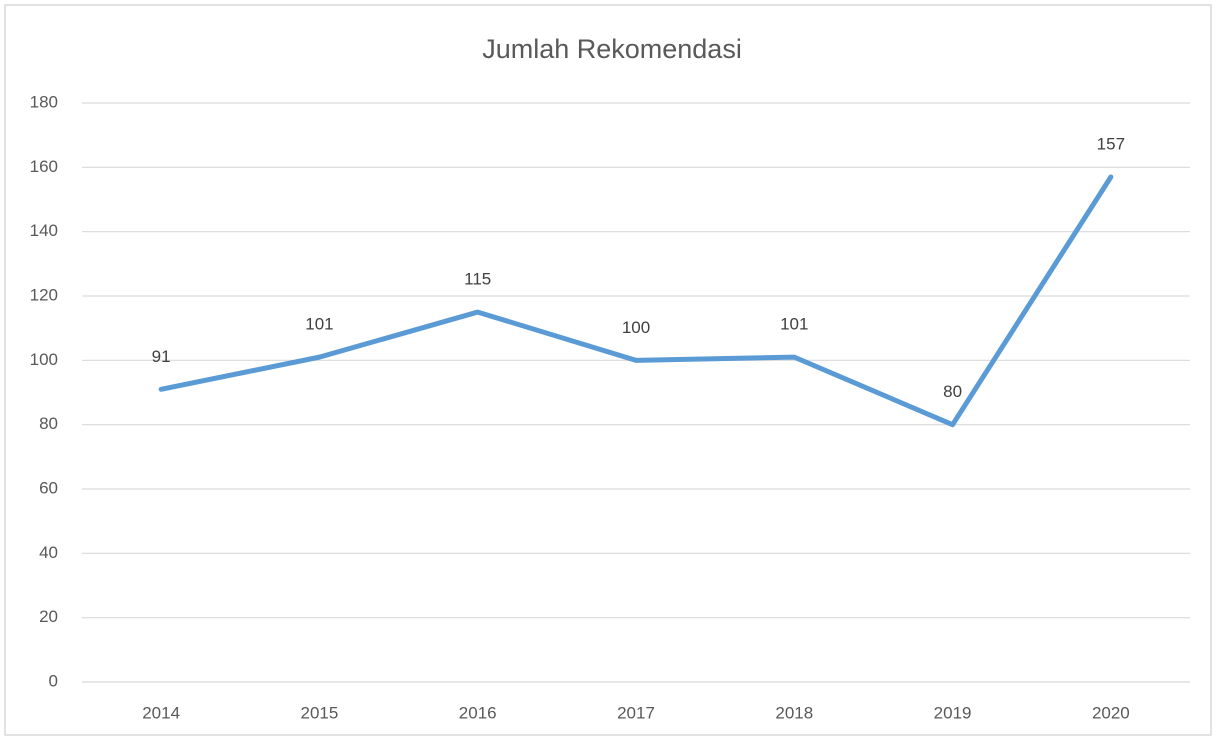 This screenshot has width=1217, height=740. What do you see at coordinates (48, 616) in the screenshot?
I see `y-tick-label: 20` at bounding box center [48, 616].